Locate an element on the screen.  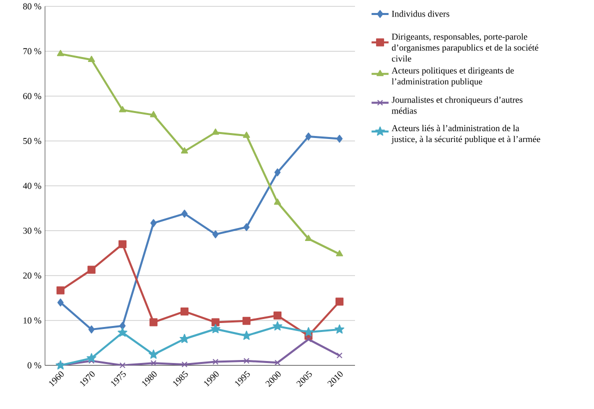
y-tick-label: 40 % is located at coordinates (32, 185).